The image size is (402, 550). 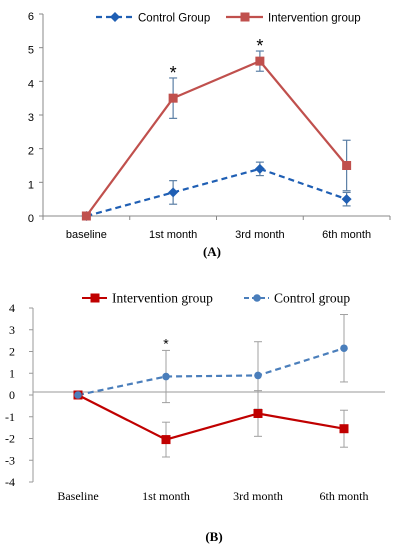 What do you see at coordinates (10, 460) in the screenshot?
I see `y-tick-label: -3` at bounding box center [10, 460].